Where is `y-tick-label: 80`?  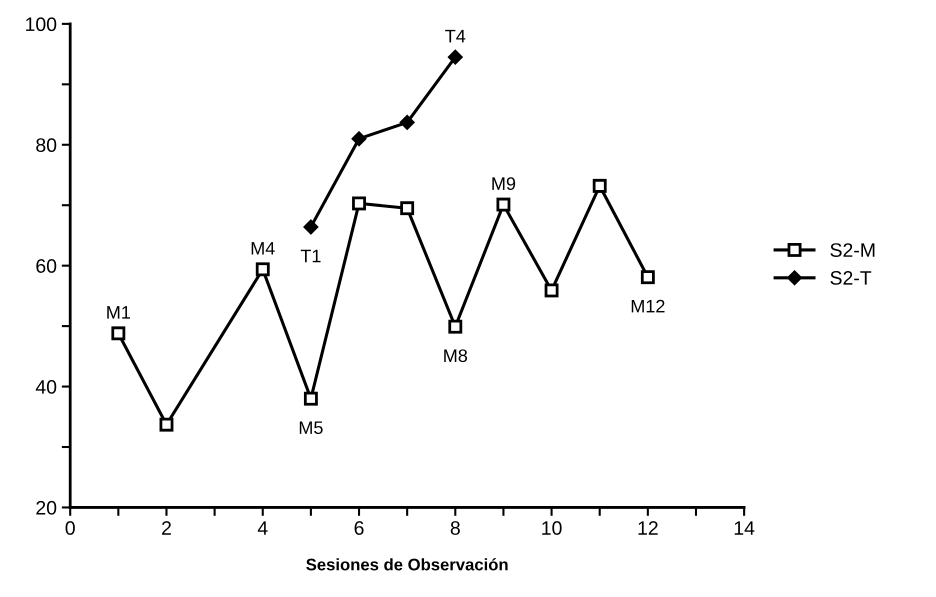 y-tick-label: 80 is located at coordinates (46, 145).